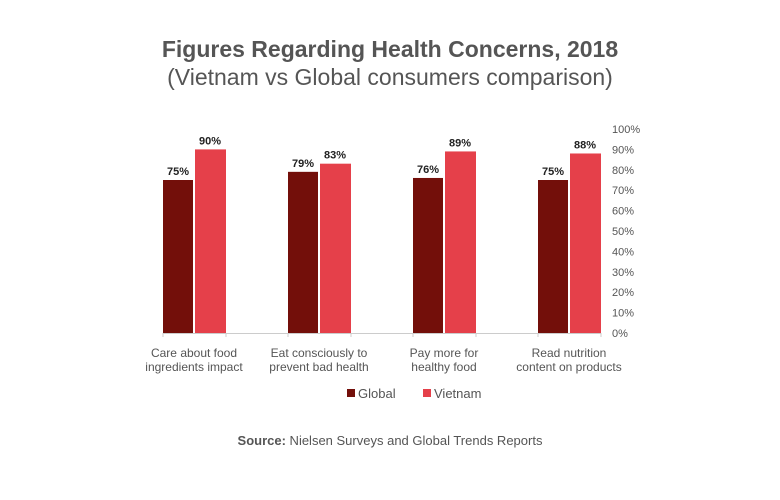 This screenshot has height=500, width=780. I want to click on y-tick-label: 10%, so click(623, 314).